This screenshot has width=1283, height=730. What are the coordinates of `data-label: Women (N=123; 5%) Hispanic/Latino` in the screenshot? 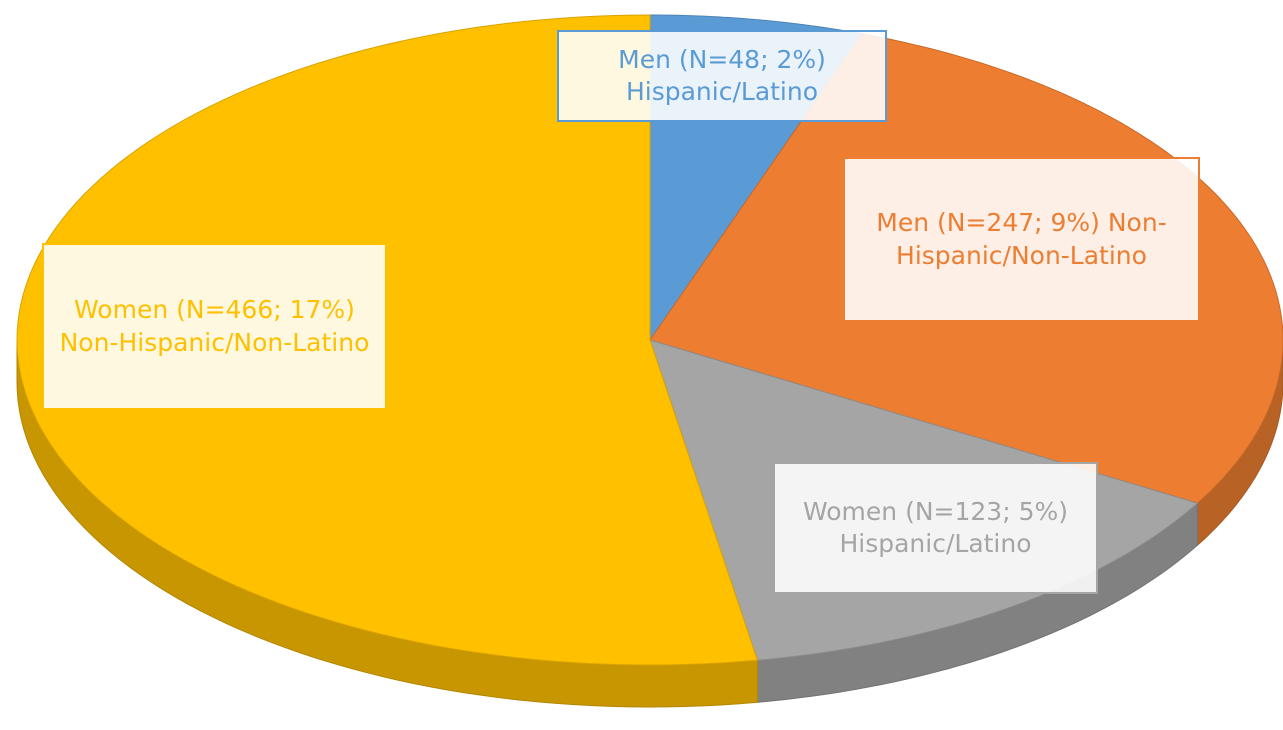 It's located at (935, 528).